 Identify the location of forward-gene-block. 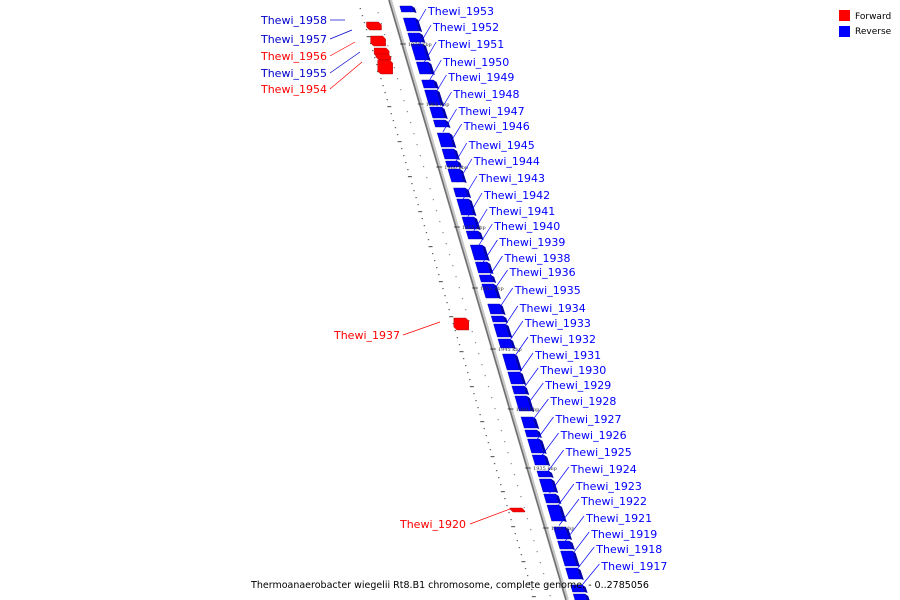
(461, 324).